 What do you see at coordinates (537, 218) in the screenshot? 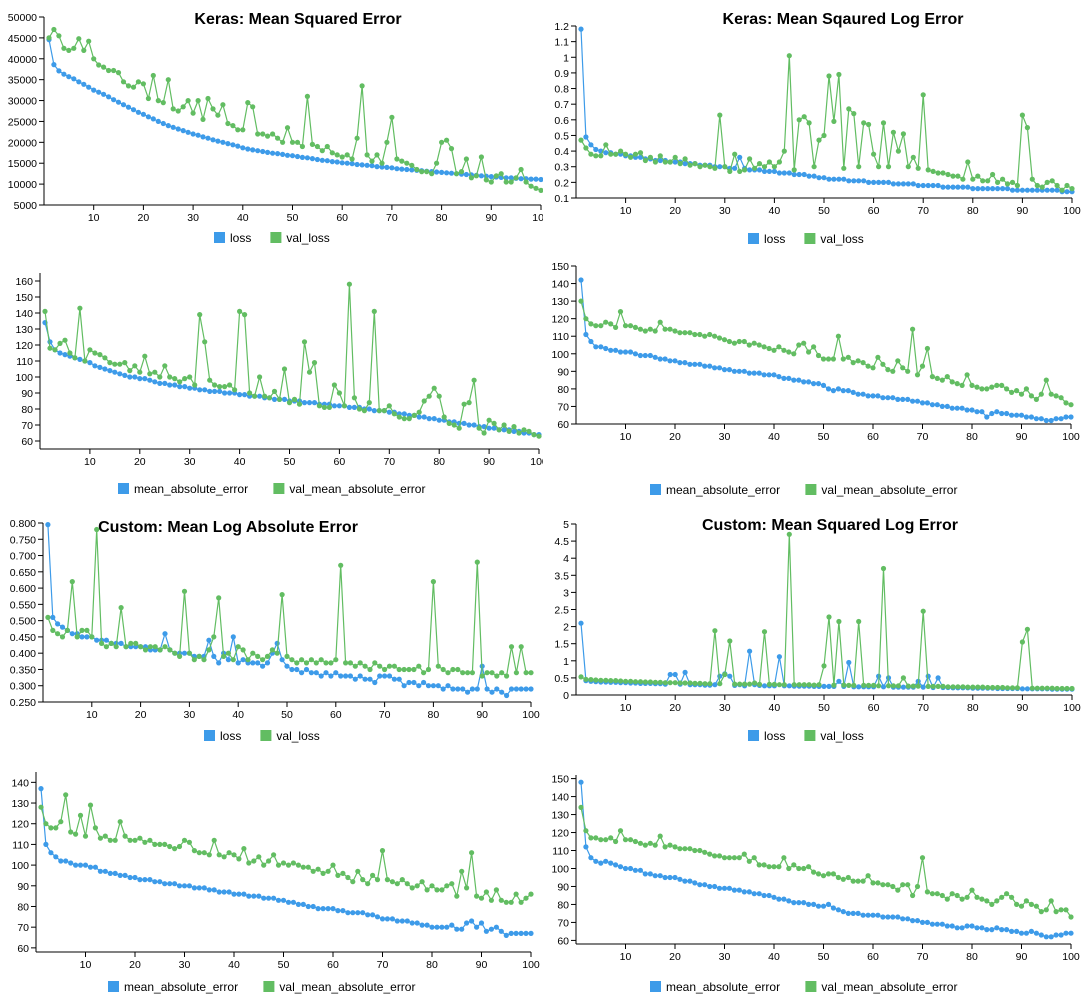
I see `x-tick-label: 100` at bounding box center [537, 218].